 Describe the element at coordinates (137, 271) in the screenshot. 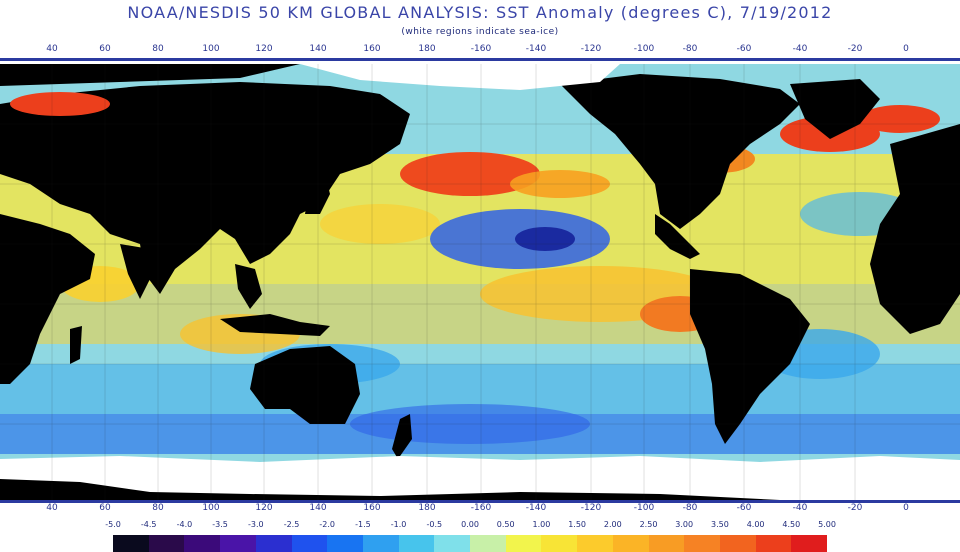

I see `india-land` at that location.